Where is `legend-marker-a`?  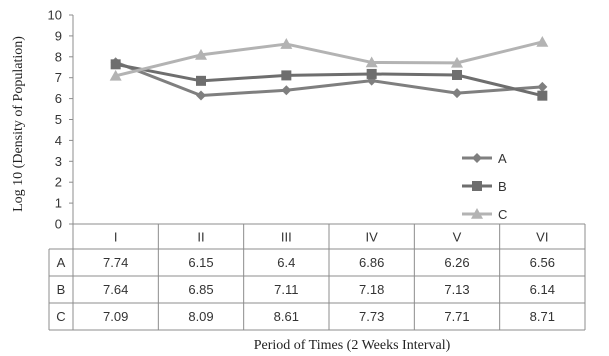 legend-marker-a is located at coordinates (477, 158).